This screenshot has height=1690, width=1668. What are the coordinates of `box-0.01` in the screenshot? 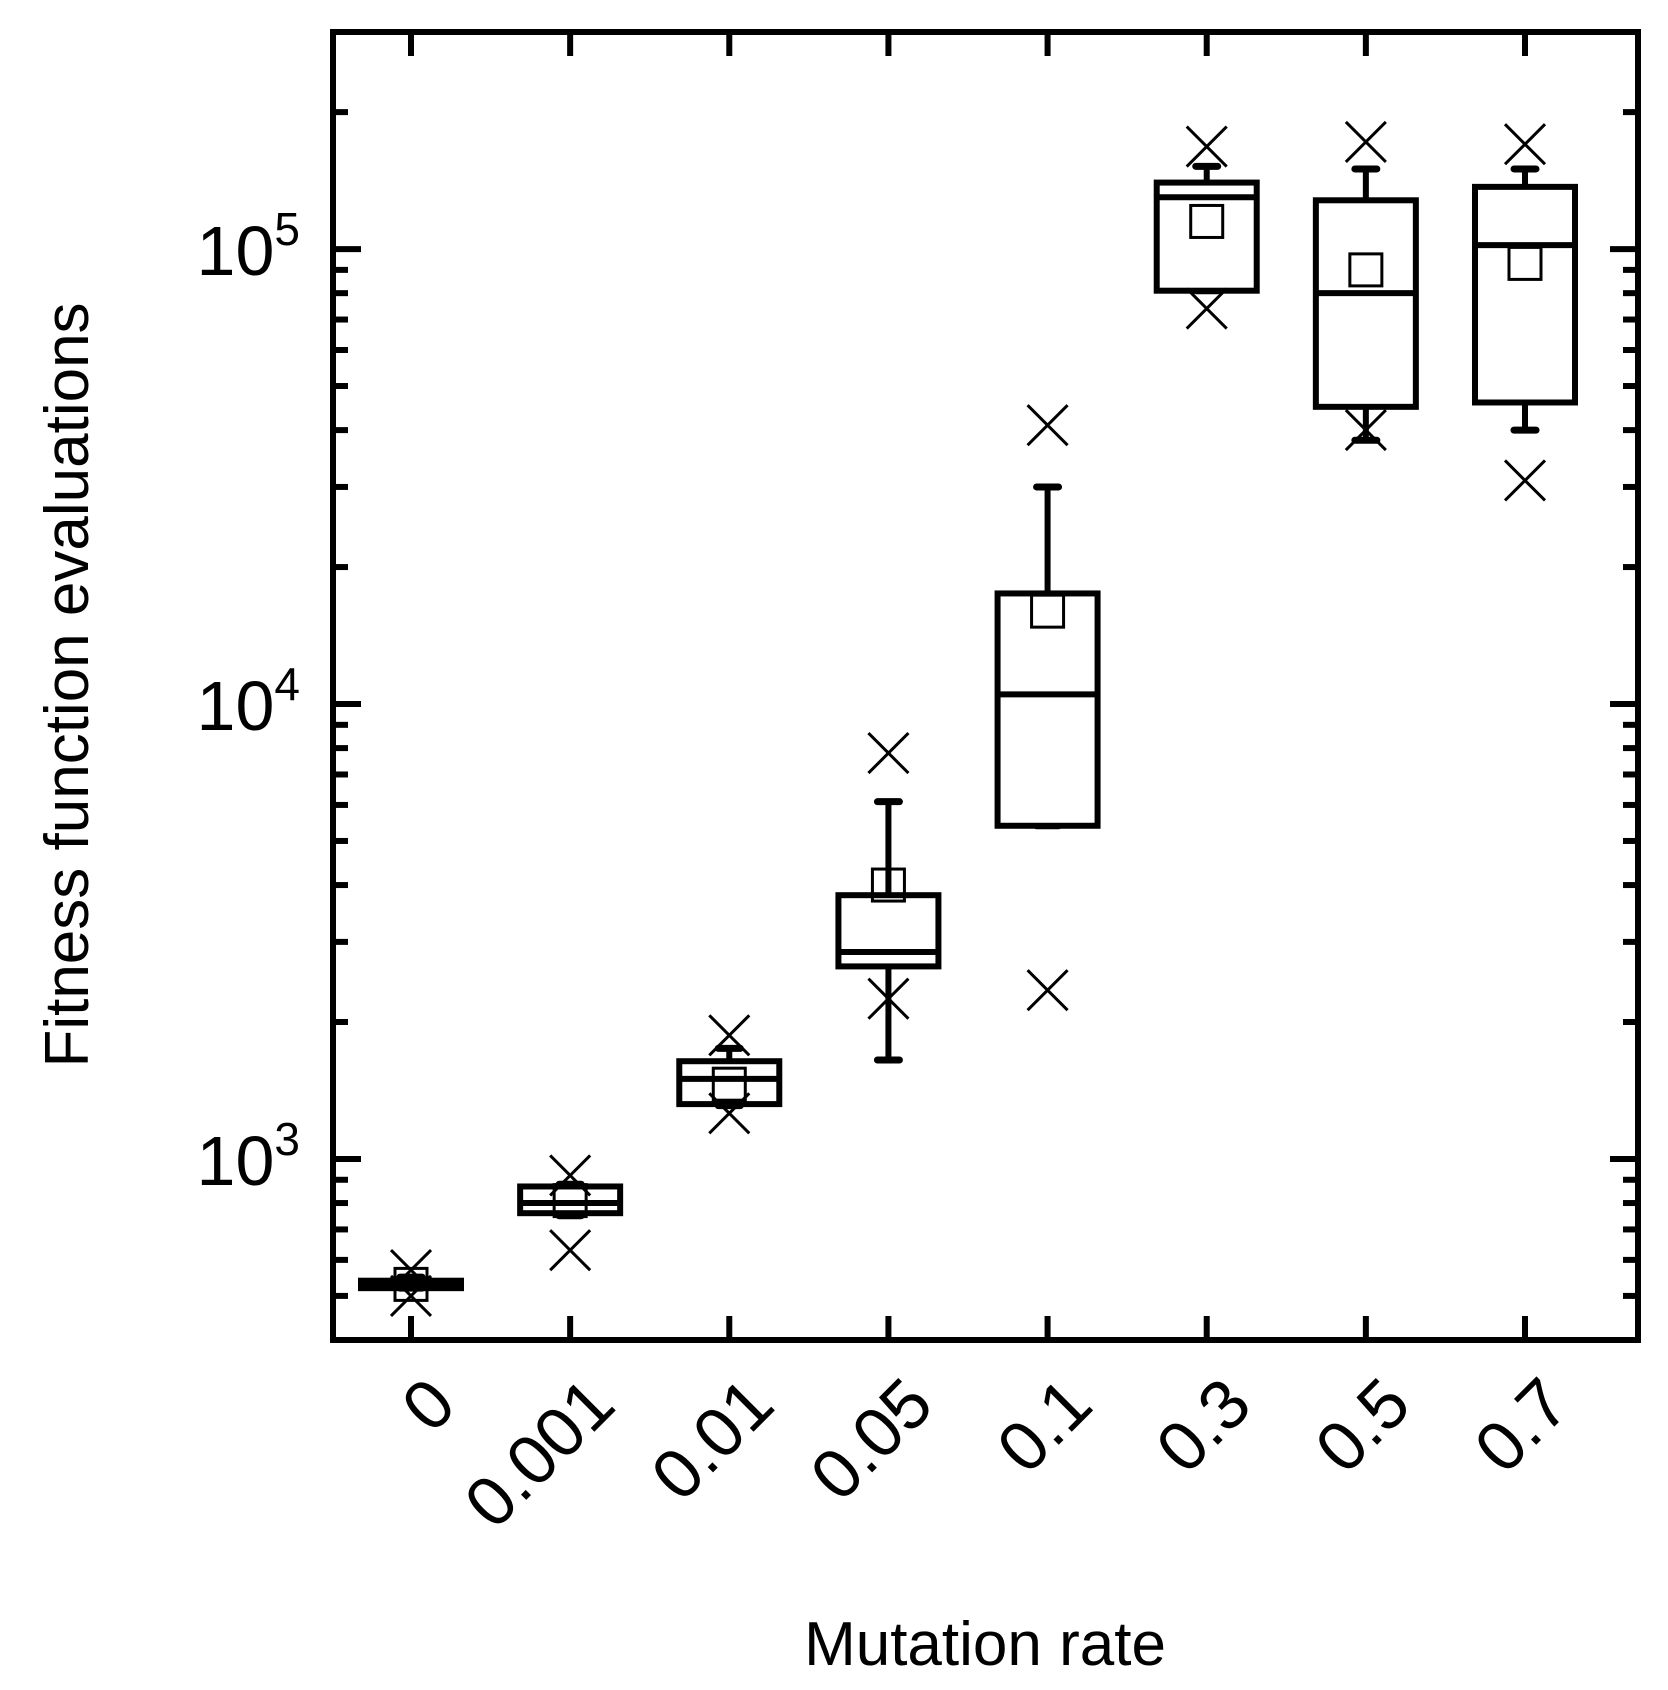 It's located at (729, 1074).